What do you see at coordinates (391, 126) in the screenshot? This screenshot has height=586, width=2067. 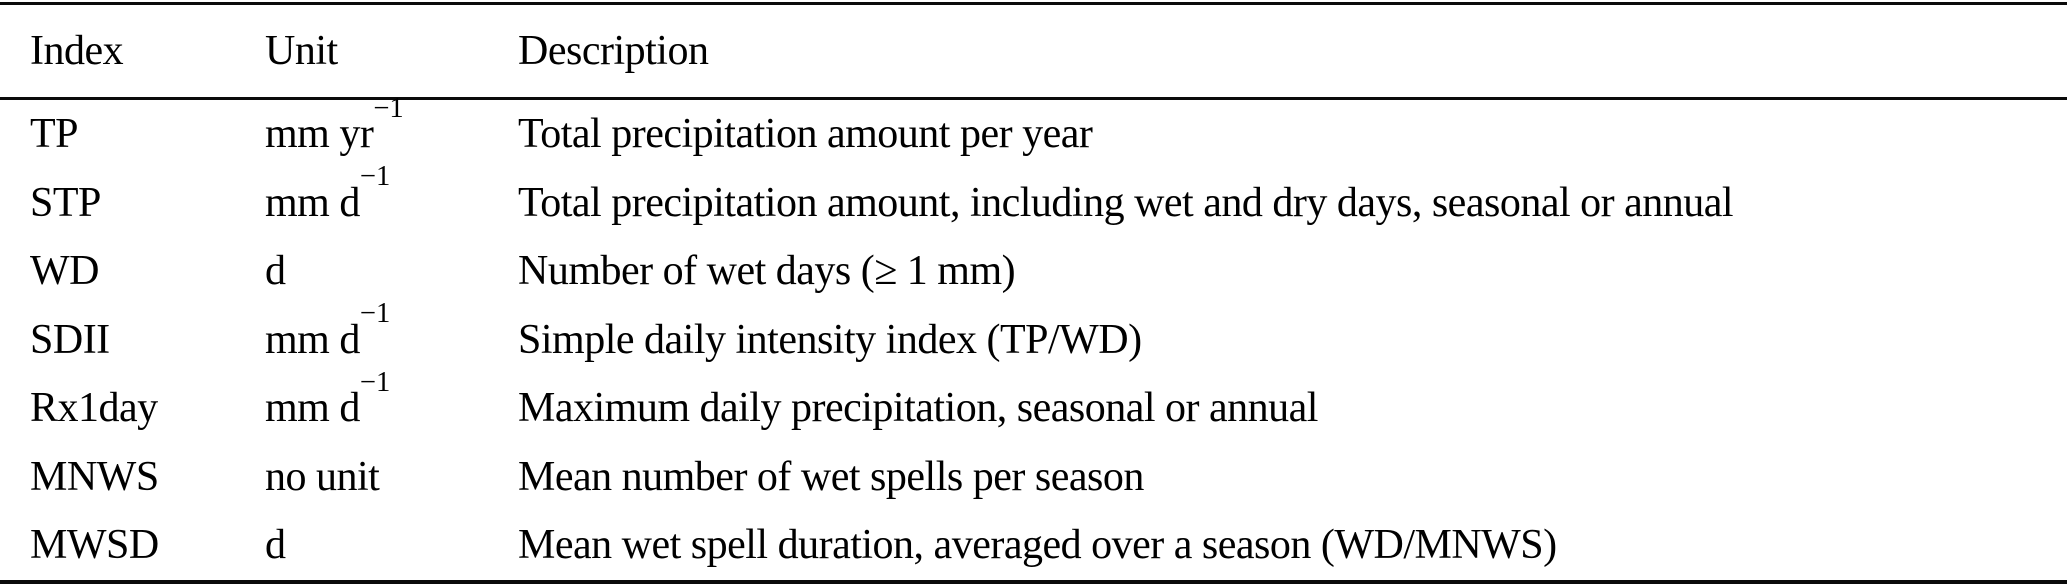 I see `unit-cell: mm yr−1` at bounding box center [391, 126].